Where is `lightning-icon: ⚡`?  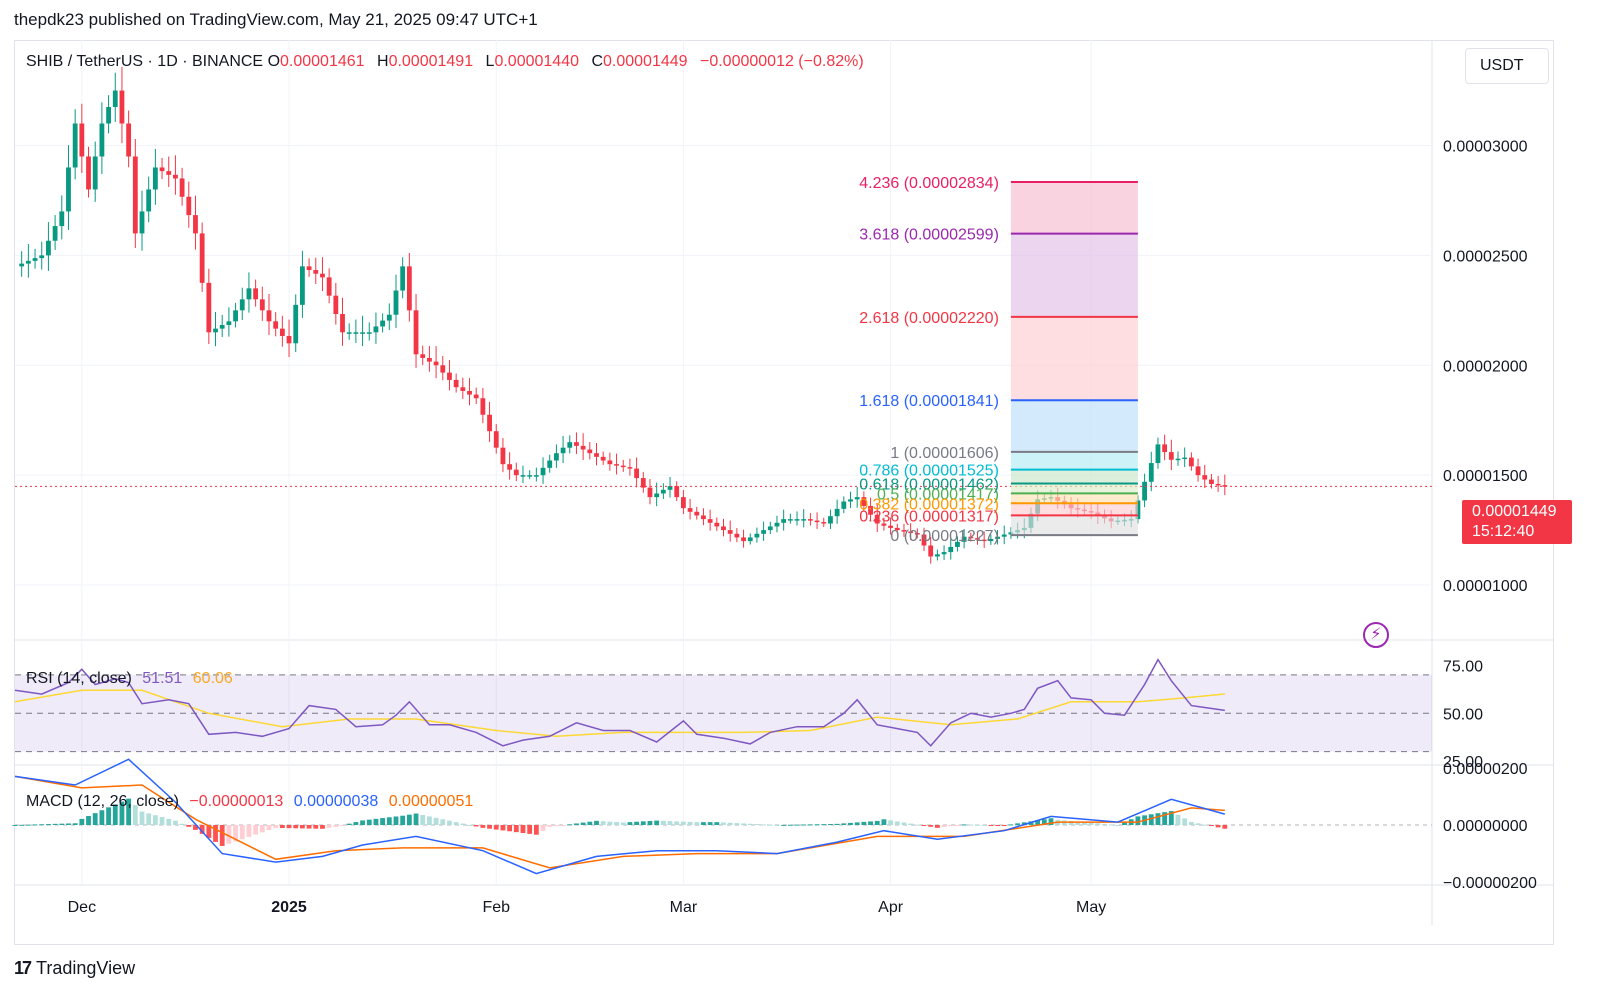 lightning-icon: ⚡ is located at coordinates (1376, 635).